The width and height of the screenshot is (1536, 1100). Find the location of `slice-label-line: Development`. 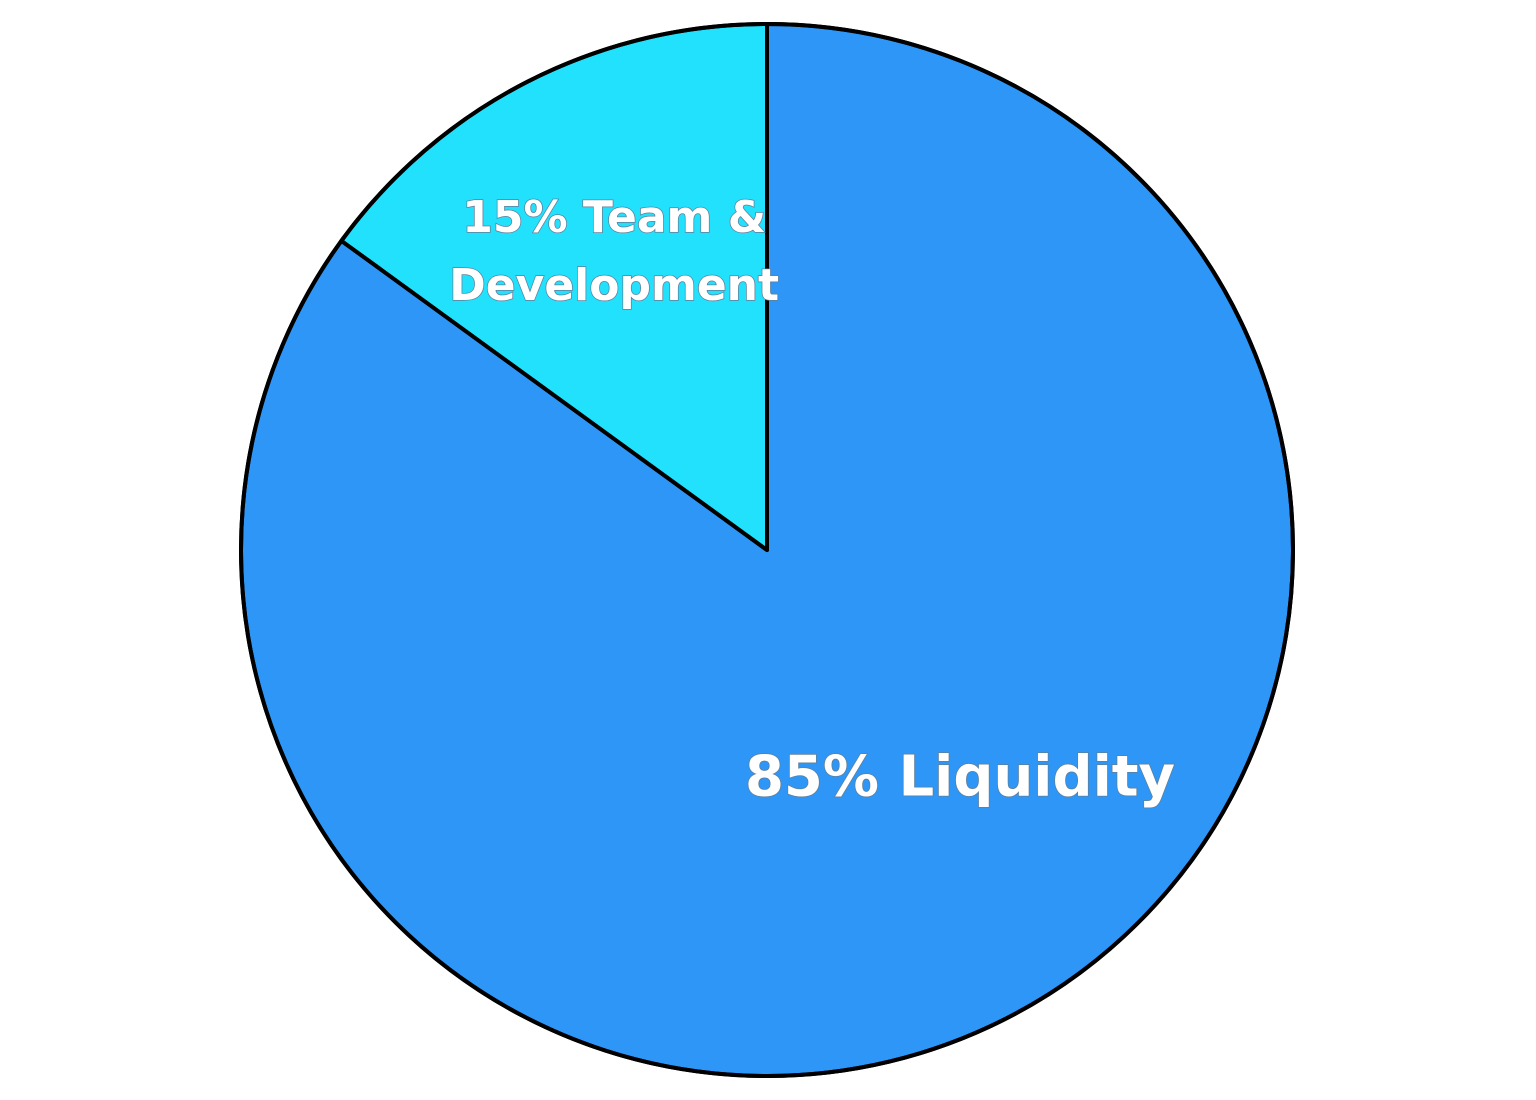

slice-label-line: Development is located at coordinates (614, 285).